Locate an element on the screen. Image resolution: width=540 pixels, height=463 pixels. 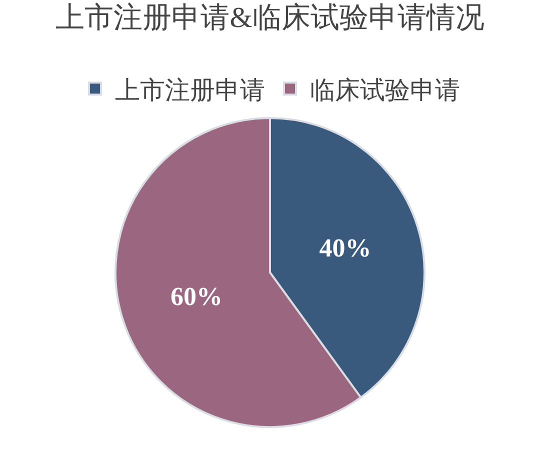
chart-title: 上市注册申请&临床试验申请情况 is located at coordinates (270, 18).